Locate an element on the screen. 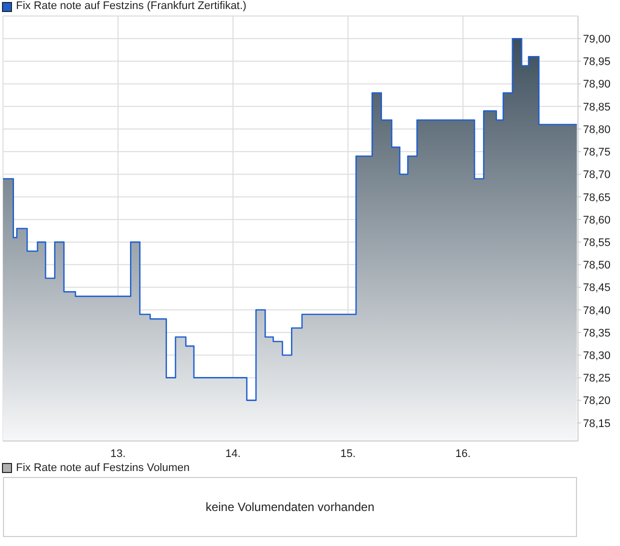  x-tick-label: 16. is located at coordinates (463, 454).